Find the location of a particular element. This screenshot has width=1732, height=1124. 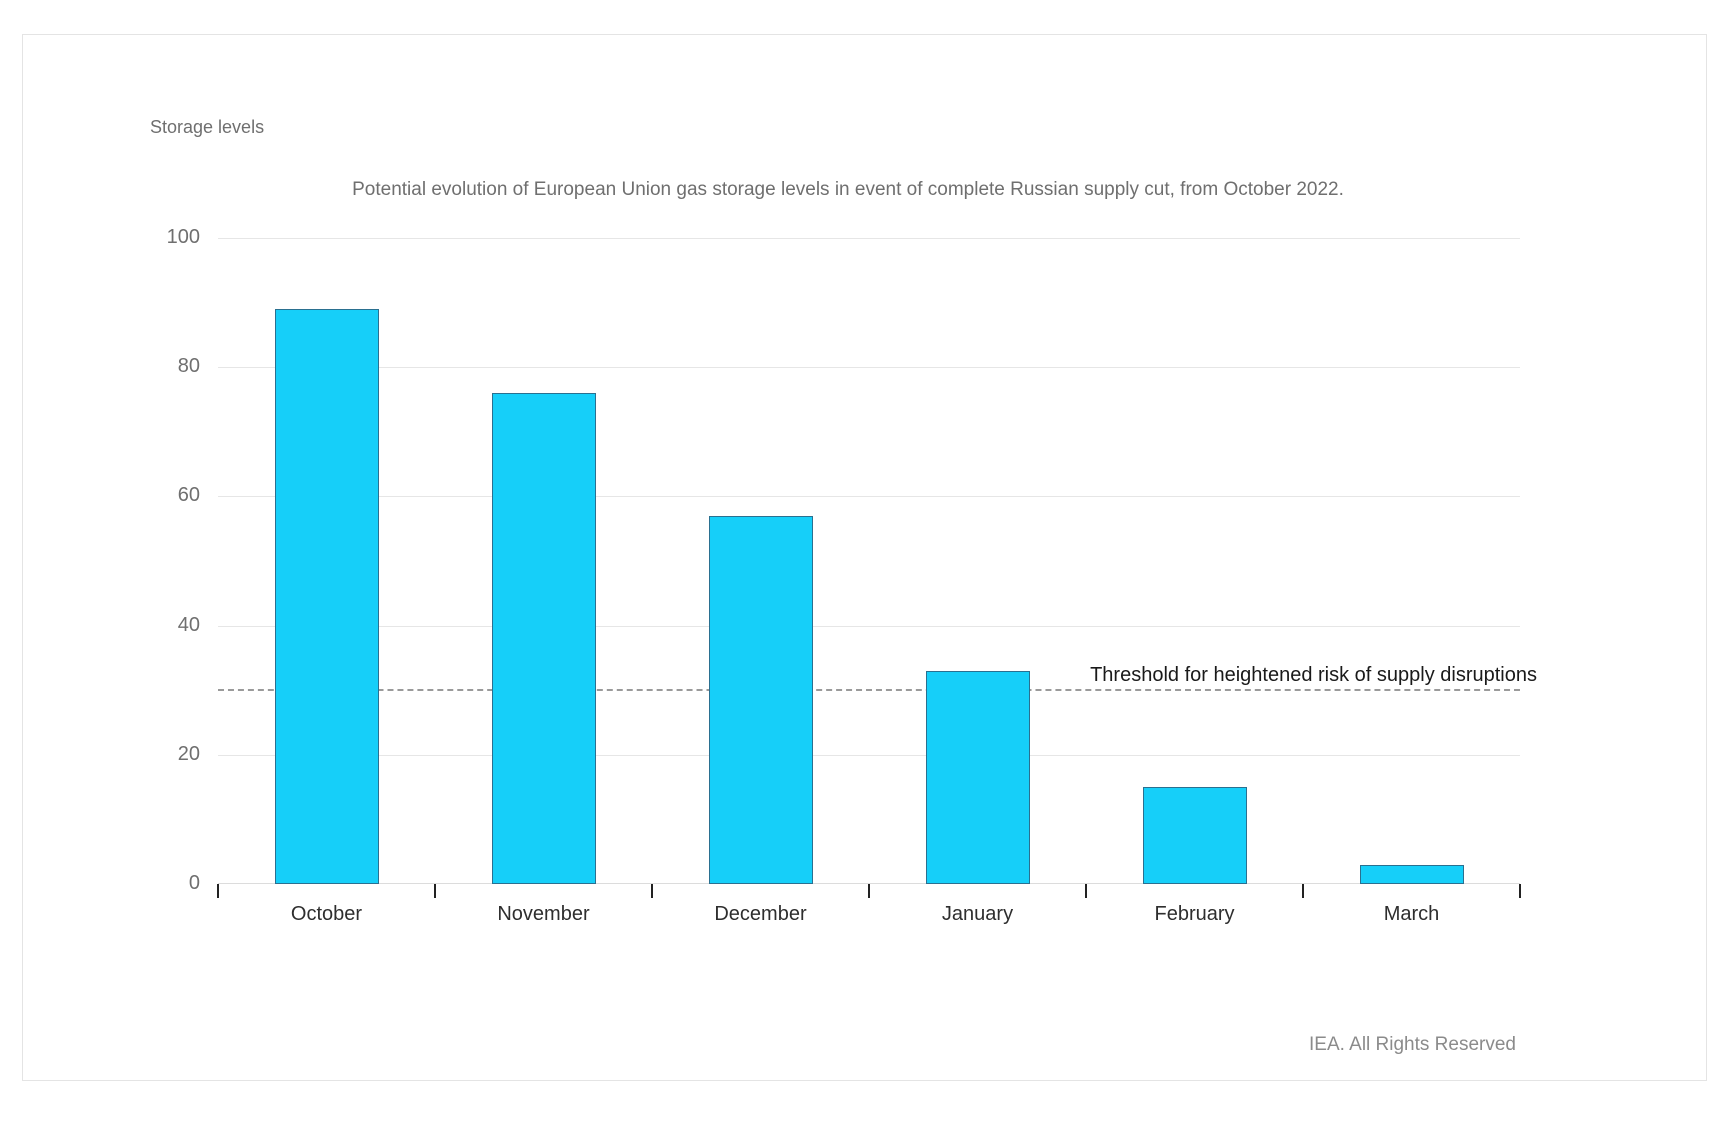

x-tick-label: January is located at coordinates (977, 914).